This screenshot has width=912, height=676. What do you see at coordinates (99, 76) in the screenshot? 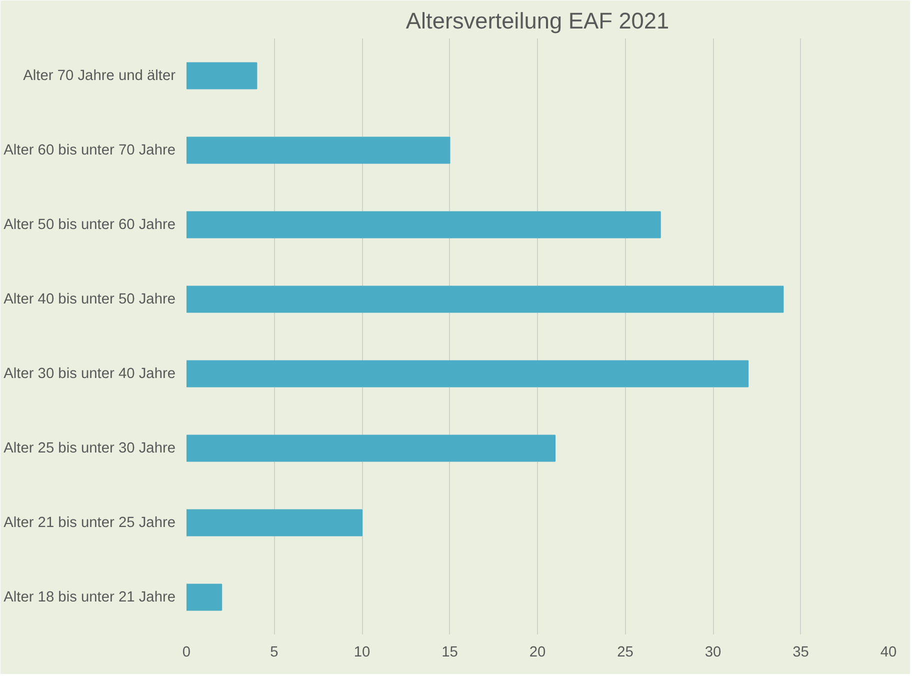
I see `y-tick-label: Alter 70 Jahre und älter` at bounding box center [99, 76].